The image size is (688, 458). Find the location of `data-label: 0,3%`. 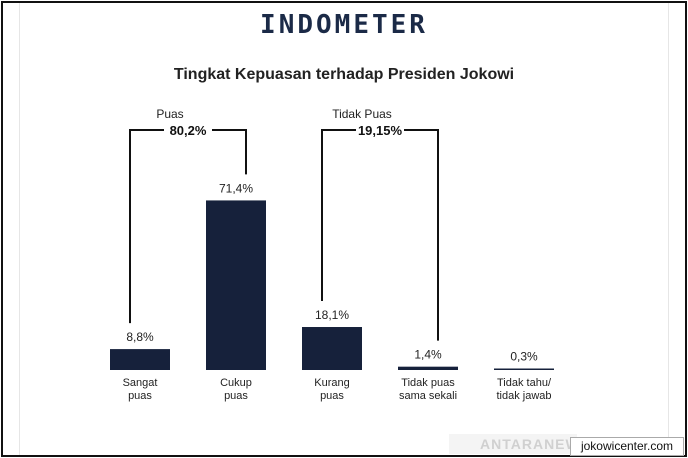

data-label: 0,3% is located at coordinates (524, 357).